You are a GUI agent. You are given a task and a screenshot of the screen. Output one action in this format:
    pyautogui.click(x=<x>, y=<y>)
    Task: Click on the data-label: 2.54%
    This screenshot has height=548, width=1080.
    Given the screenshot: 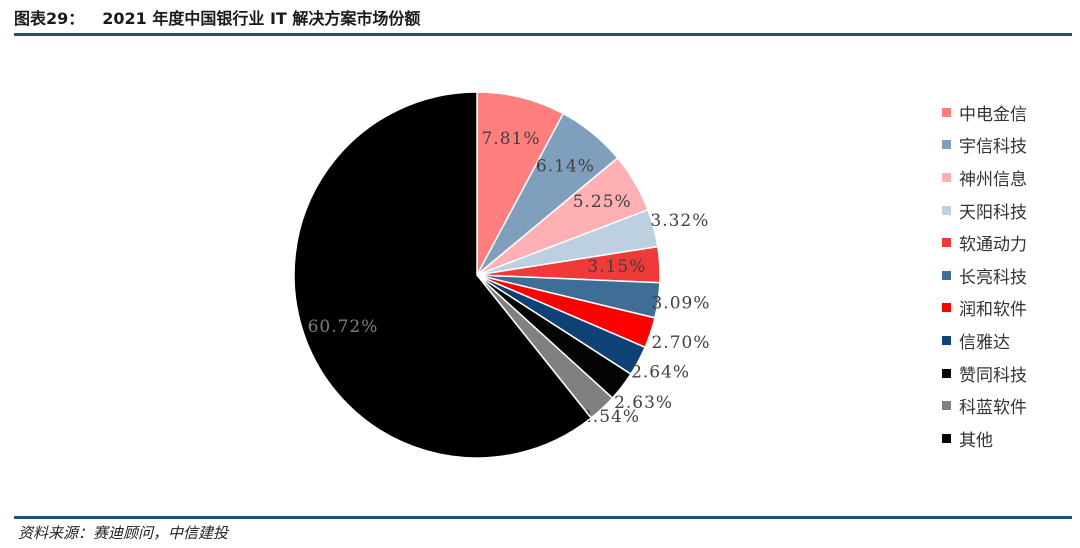 What is the action you would take?
    pyautogui.click(x=610, y=417)
    